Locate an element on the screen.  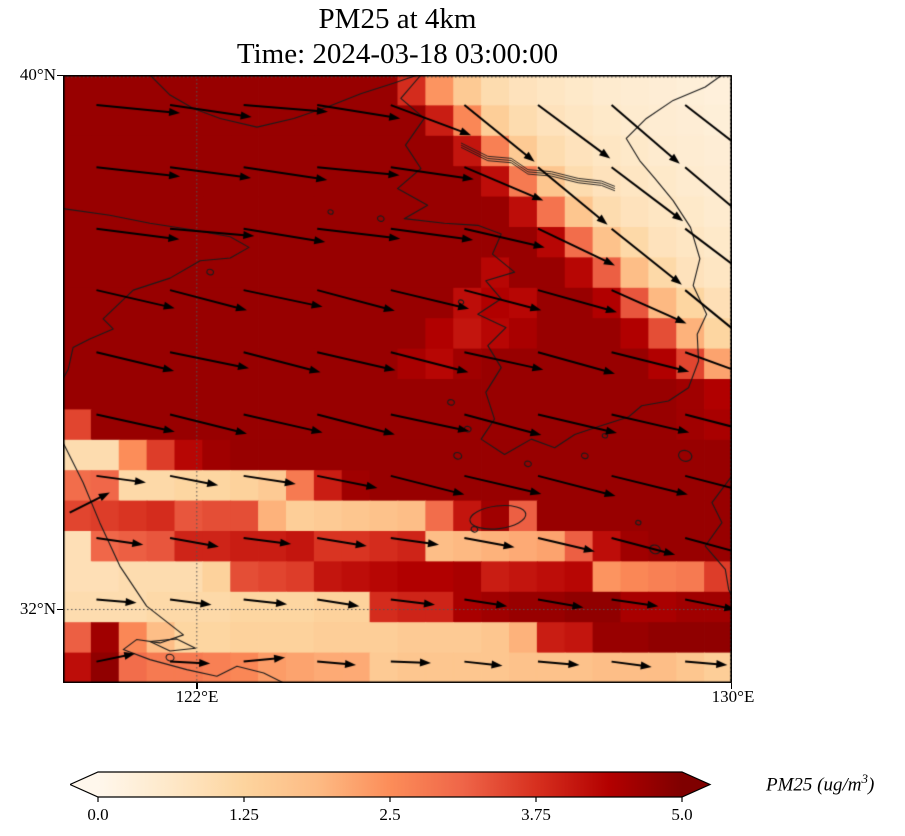
colorbar-tick-4: 5.0 is located at coordinates (682, 814).